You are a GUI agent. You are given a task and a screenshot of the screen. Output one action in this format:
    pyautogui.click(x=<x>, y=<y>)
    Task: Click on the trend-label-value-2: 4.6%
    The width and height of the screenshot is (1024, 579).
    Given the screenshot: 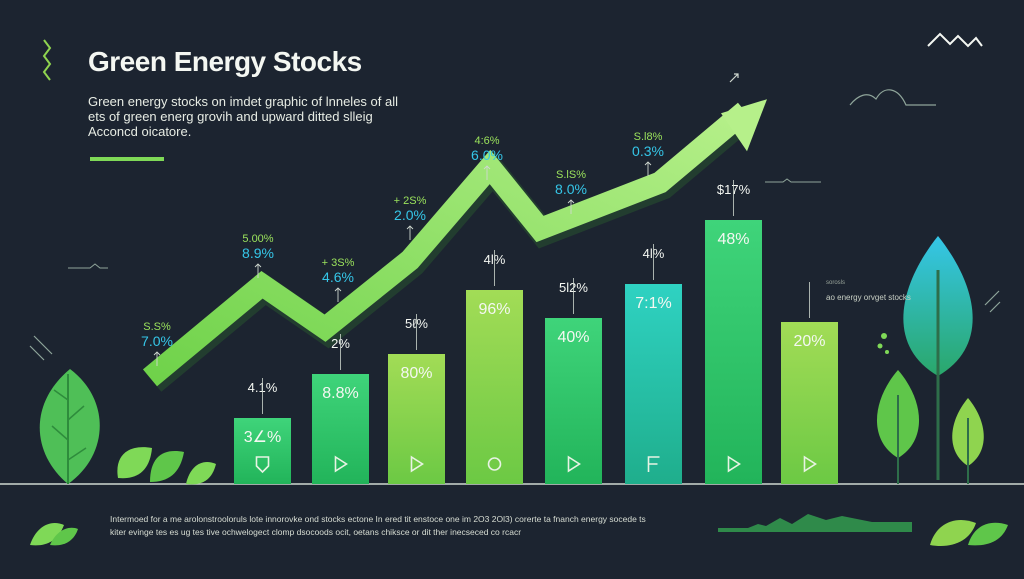 What is the action you would take?
    pyautogui.click(x=338, y=277)
    